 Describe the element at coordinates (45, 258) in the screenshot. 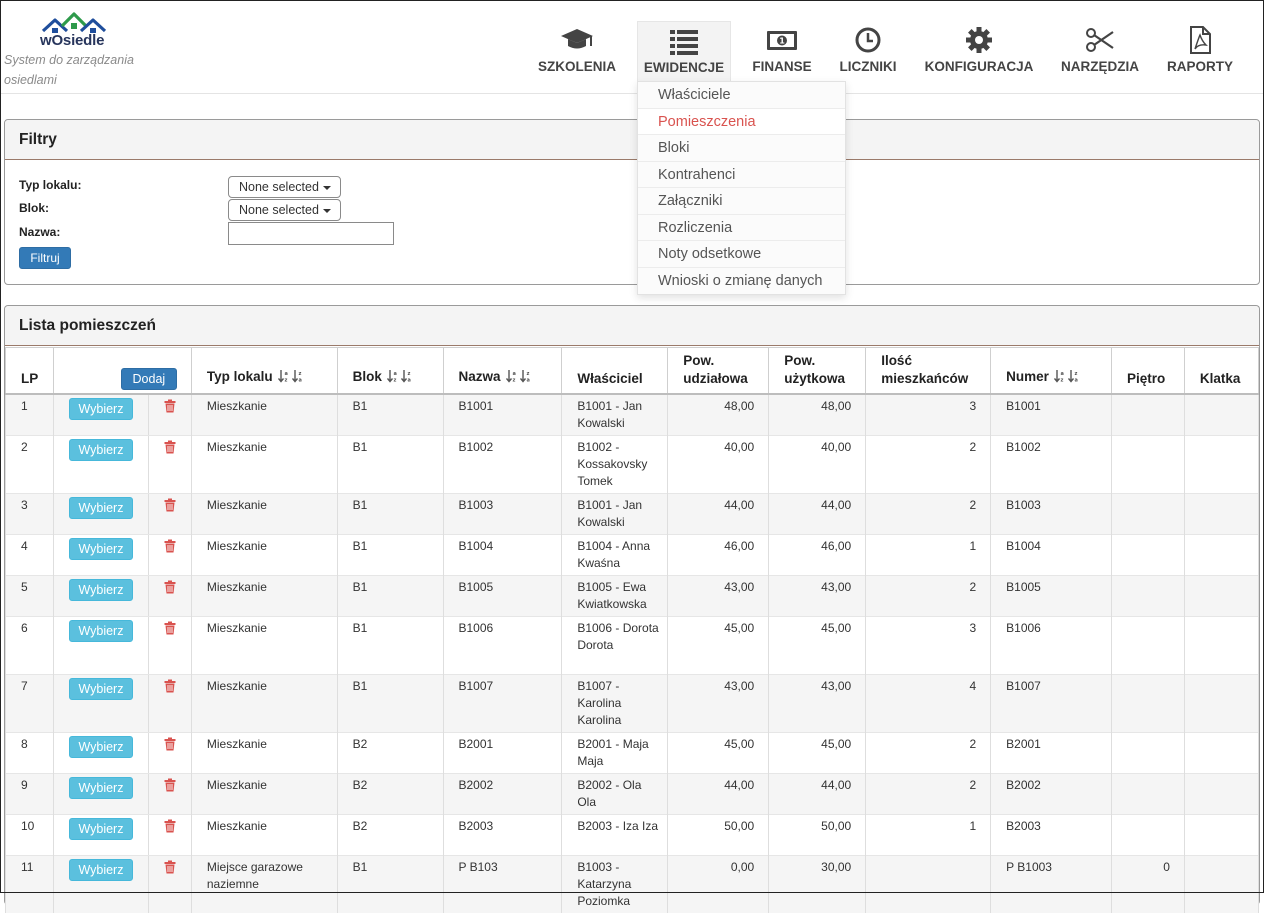

I see `filtruj-button: Filtruj` at that location.